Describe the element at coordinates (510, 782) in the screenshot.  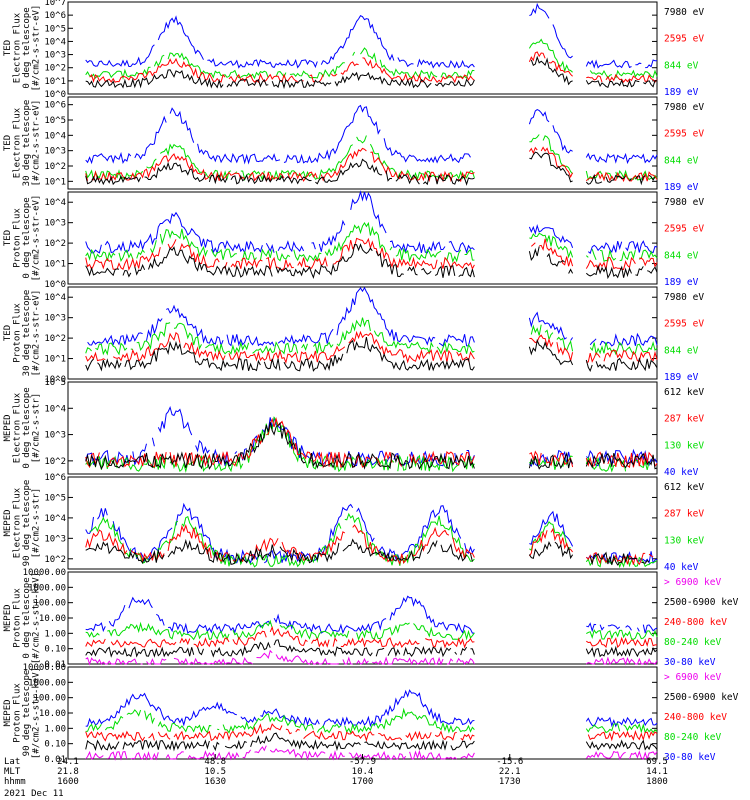
I see `x-row-value: 1730` at that location.